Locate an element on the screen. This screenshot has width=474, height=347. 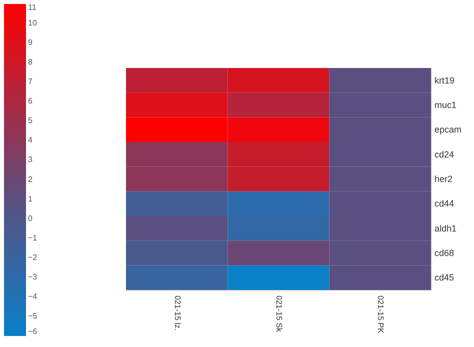
color-bar-label: 10 is located at coordinates (33, 23).